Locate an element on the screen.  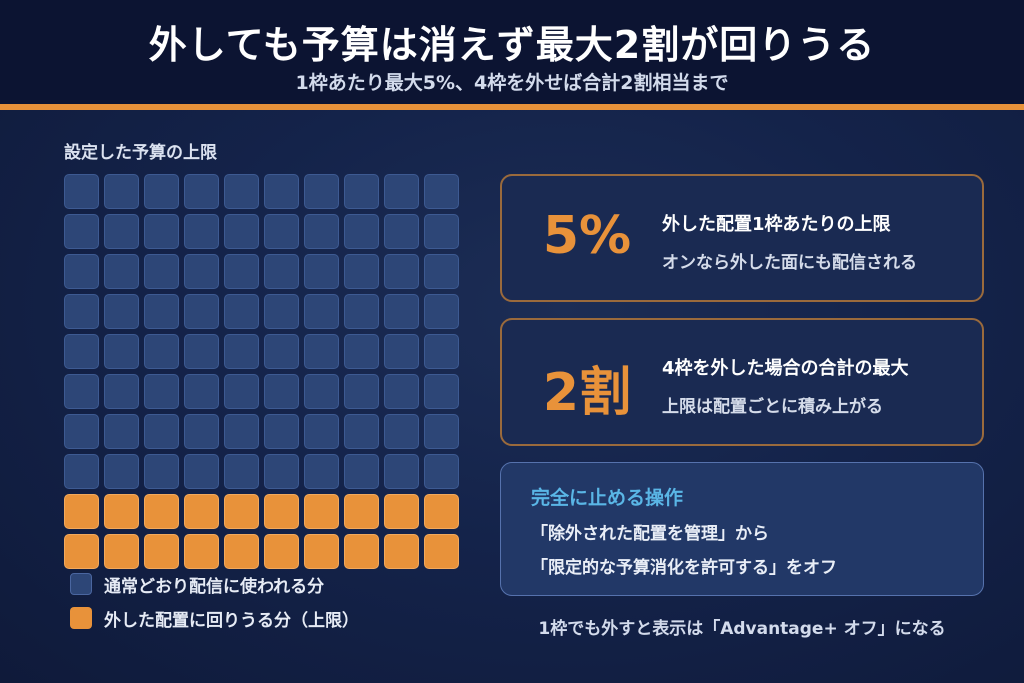
stat-card-per-slot: 5% 外した配置1枠あたりの上限 オンなら外した面にも配信される is located at coordinates (742, 238).